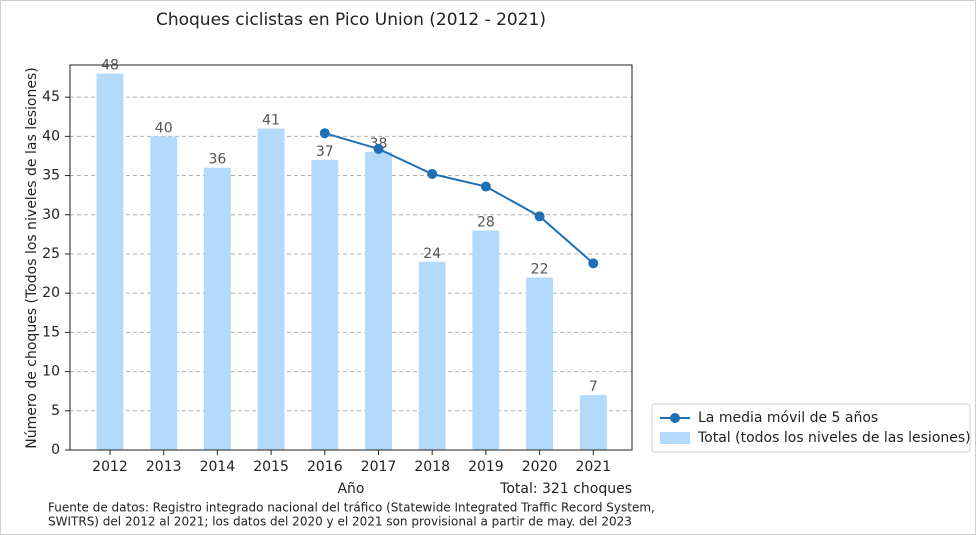 The height and width of the screenshot is (535, 976). I want to click on y-tick-label: 25, so click(51, 254).